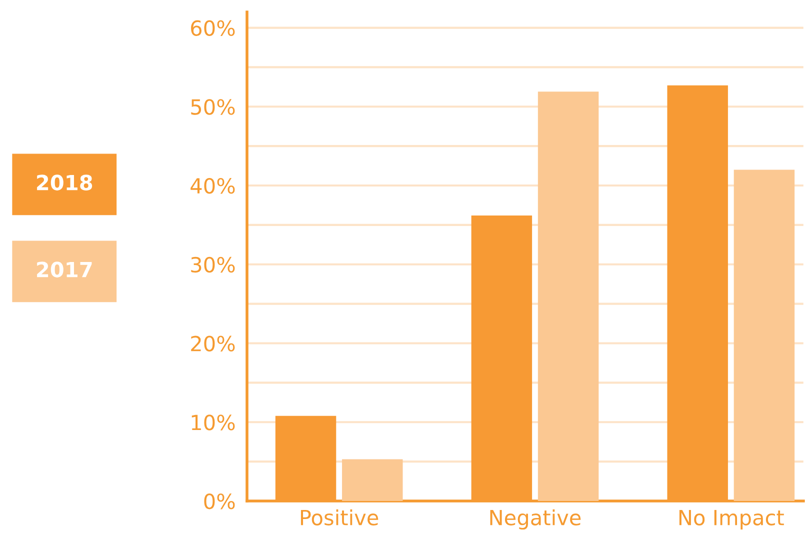 The width and height of the screenshot is (805, 536). I want to click on y-tick-label: 50%, so click(213, 107).